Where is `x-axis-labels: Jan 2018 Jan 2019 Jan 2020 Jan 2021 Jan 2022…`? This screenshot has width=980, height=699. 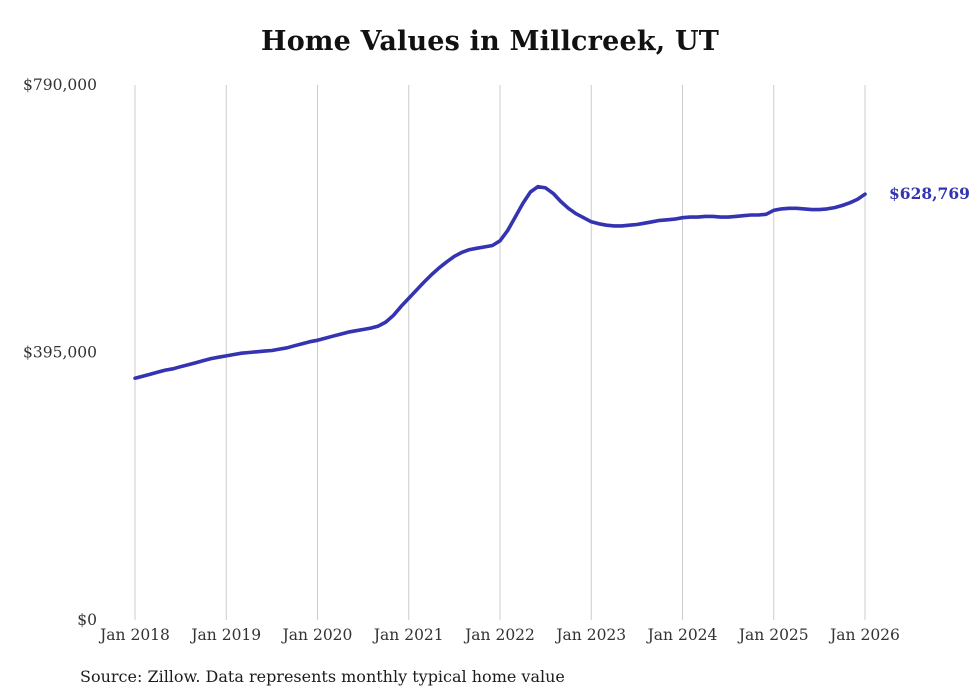
x-axis-labels: Jan 2018 Jan 2019 Jan 2020 Jan 2021 Jan 2022… is located at coordinates (499, 635).